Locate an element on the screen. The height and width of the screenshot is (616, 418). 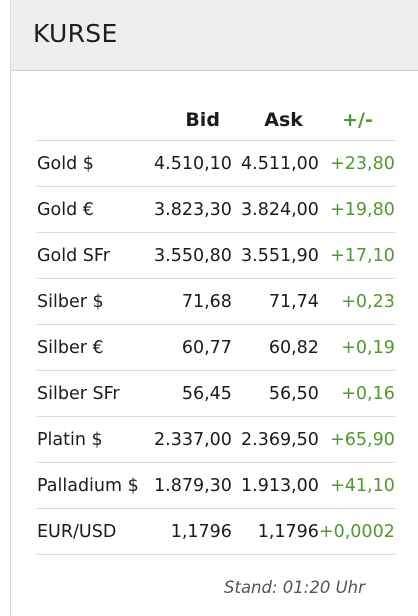
row-bid: 56,45 is located at coordinates (193, 393).